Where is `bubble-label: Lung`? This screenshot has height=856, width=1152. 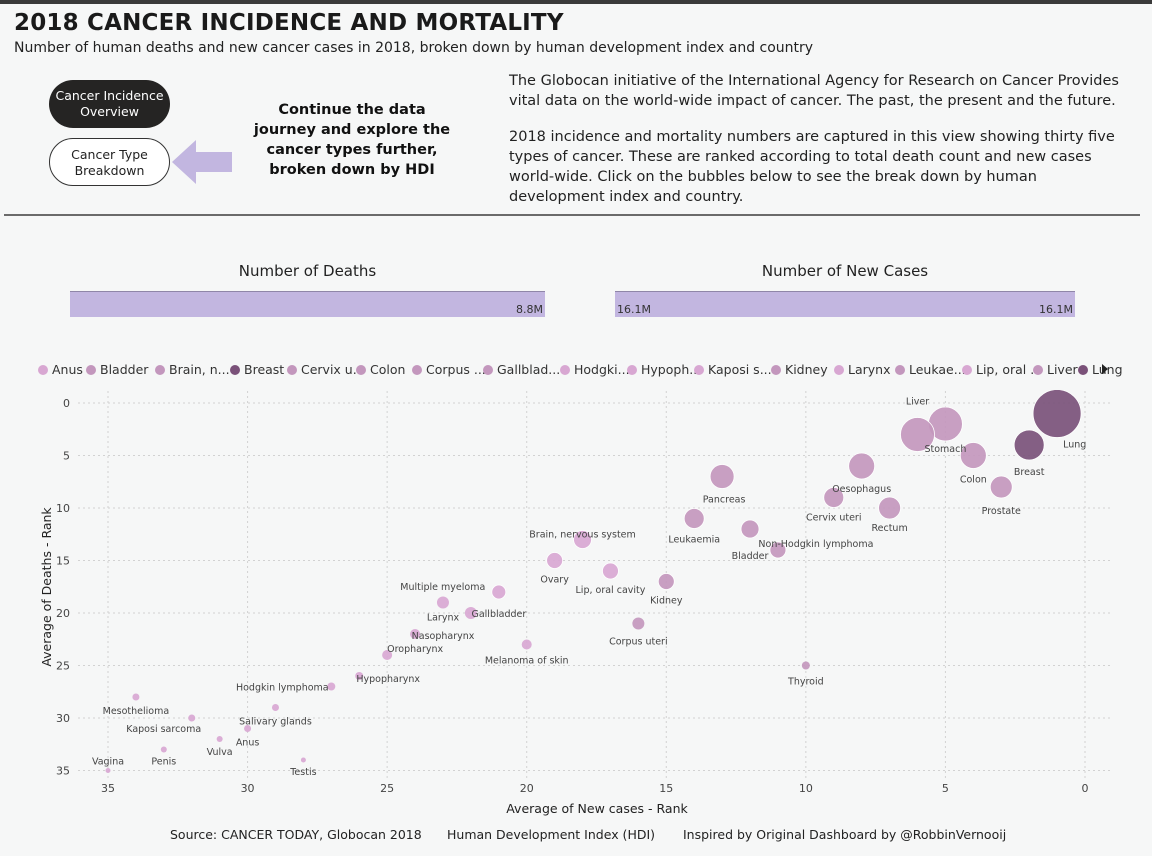 bubble-label: Lung is located at coordinates (1074, 445).